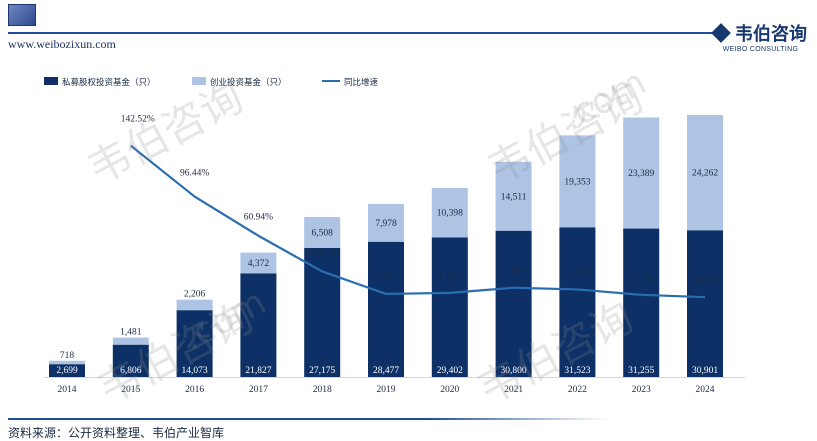  What do you see at coordinates (308, 419) in the screenshot?
I see `footer-divider` at bounding box center [308, 419].